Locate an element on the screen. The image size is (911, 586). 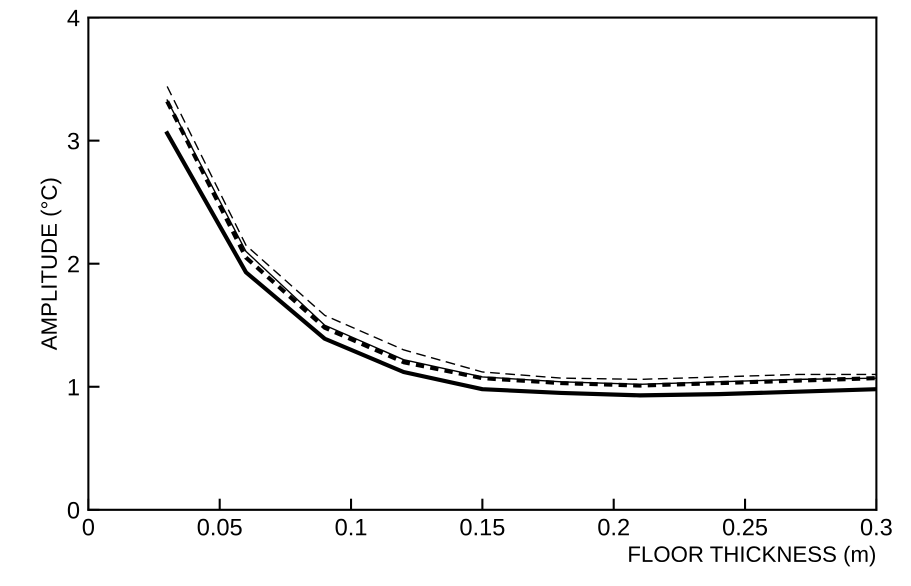
y-tick-label: 2 is located at coordinates (73, 264).